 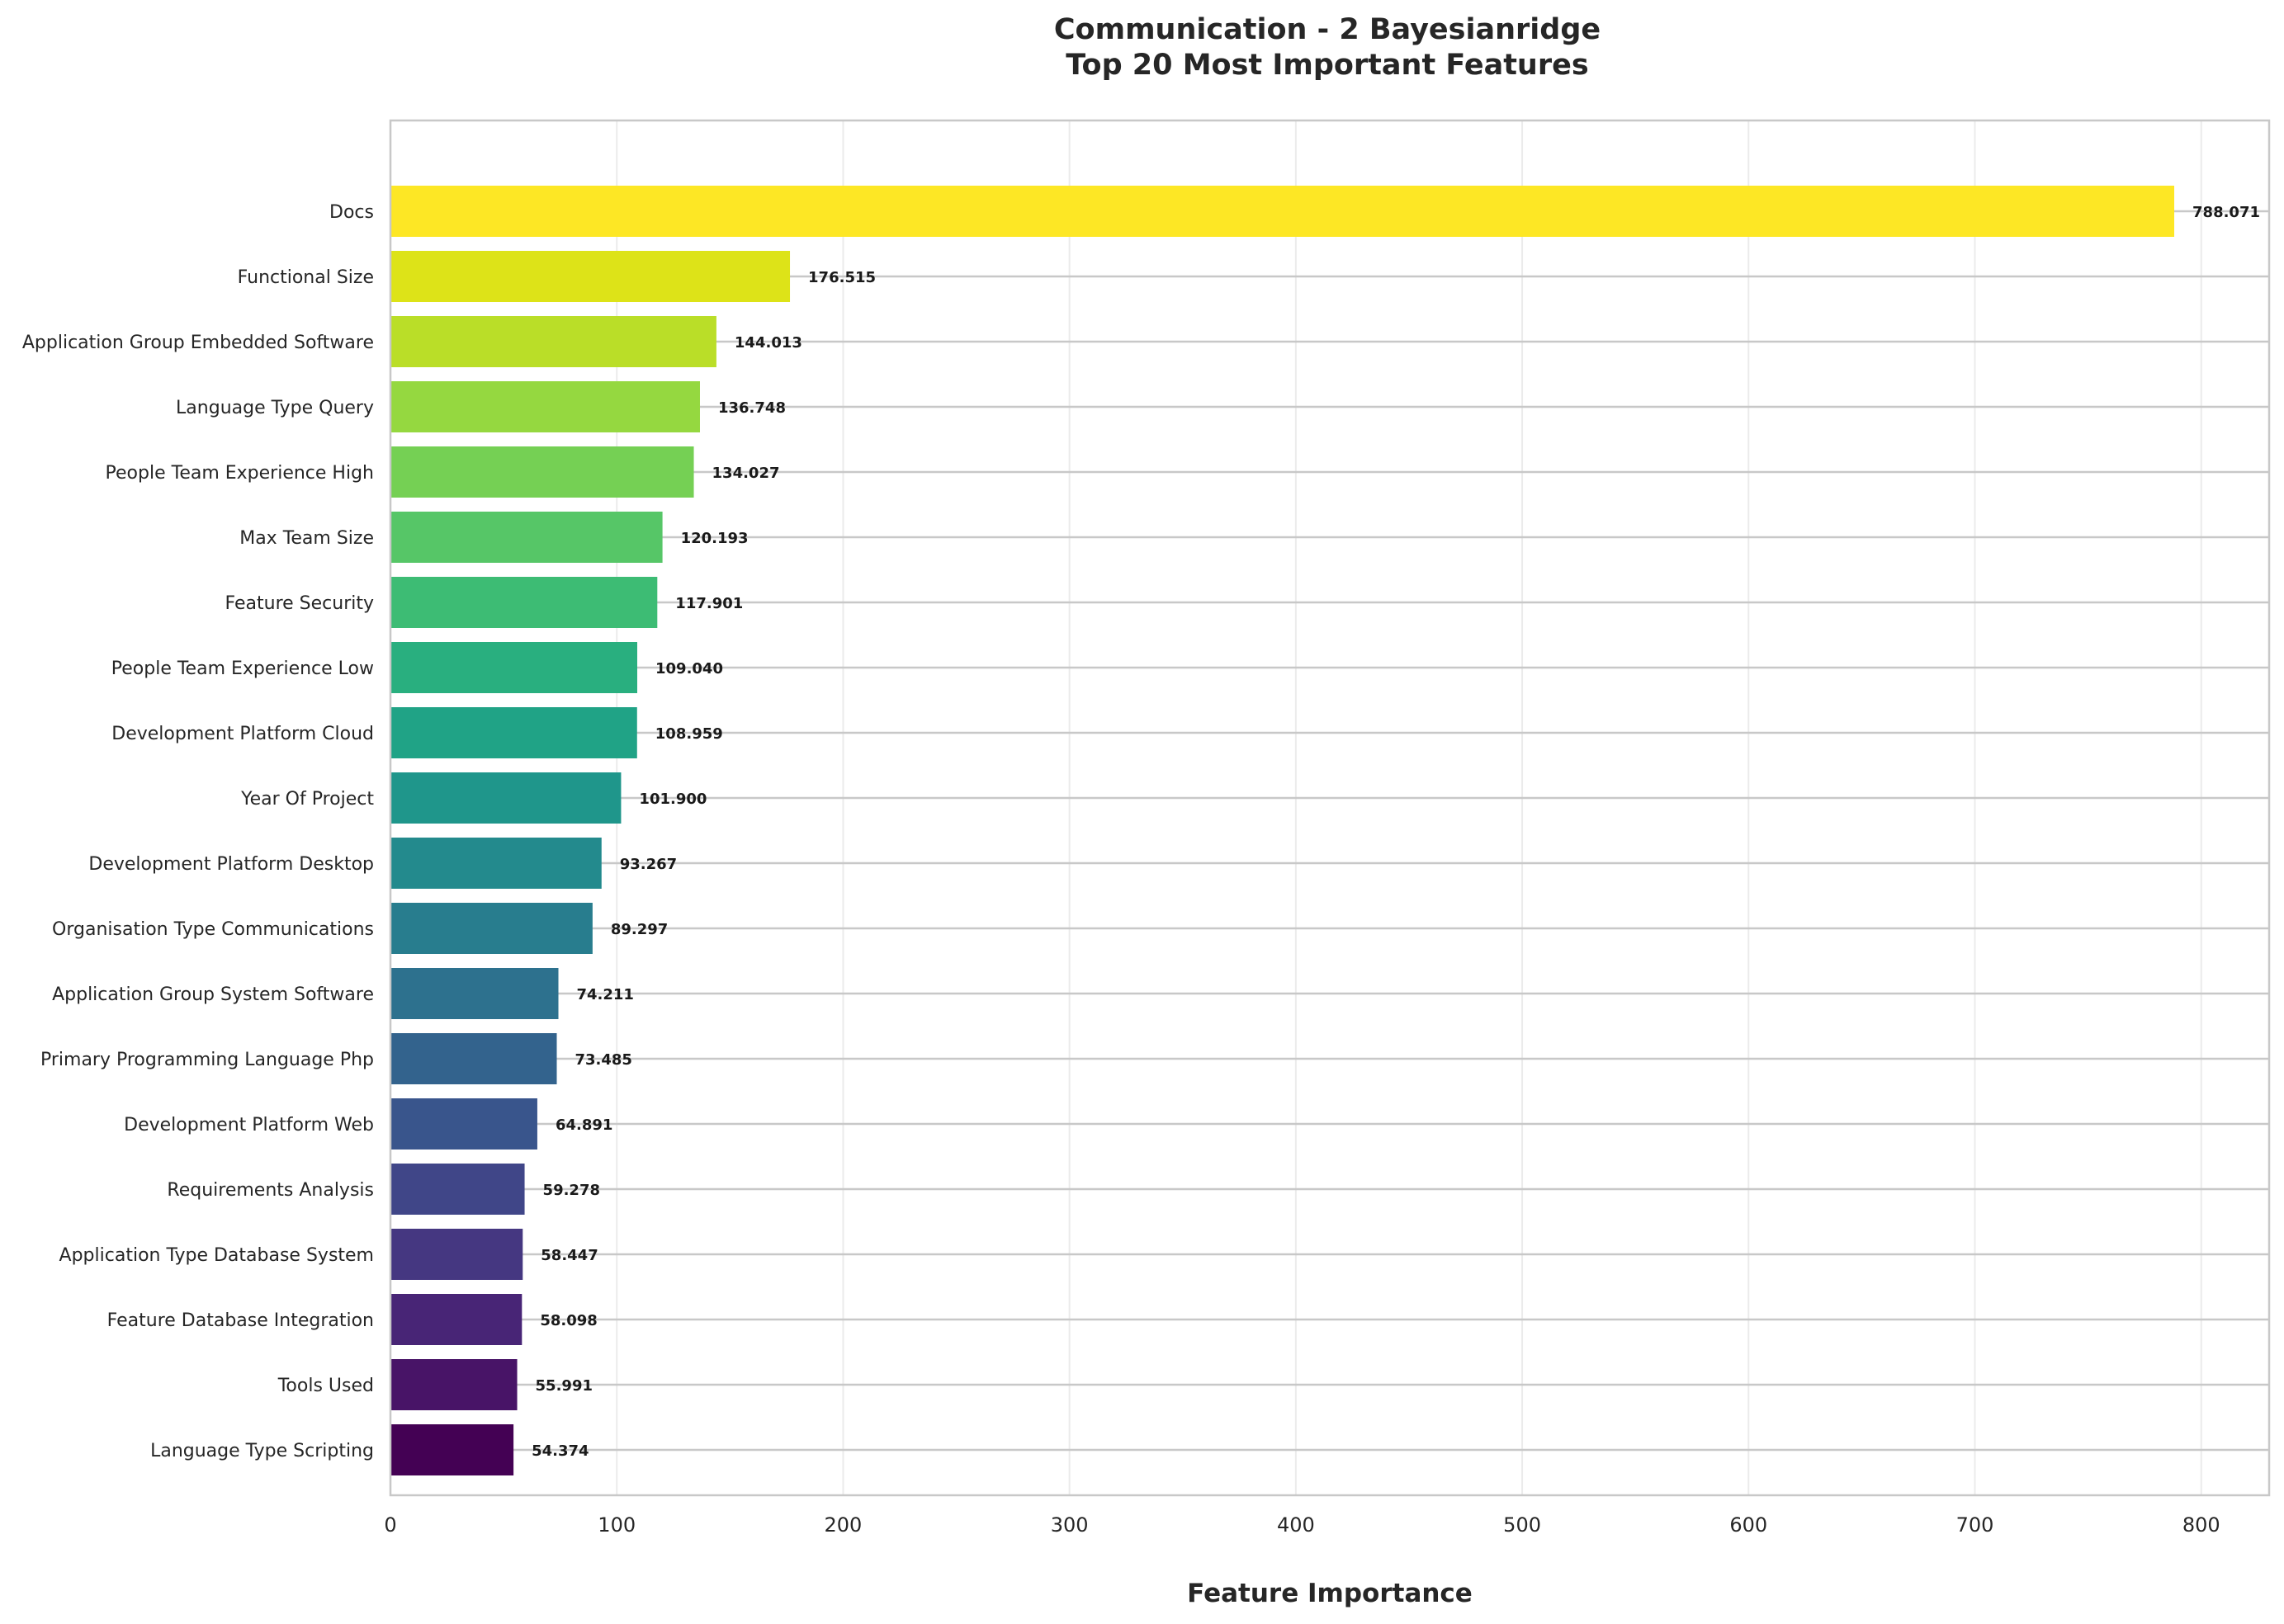 What do you see at coordinates (249, 1125) in the screenshot?
I see `category-label: Development Platform Web` at bounding box center [249, 1125].